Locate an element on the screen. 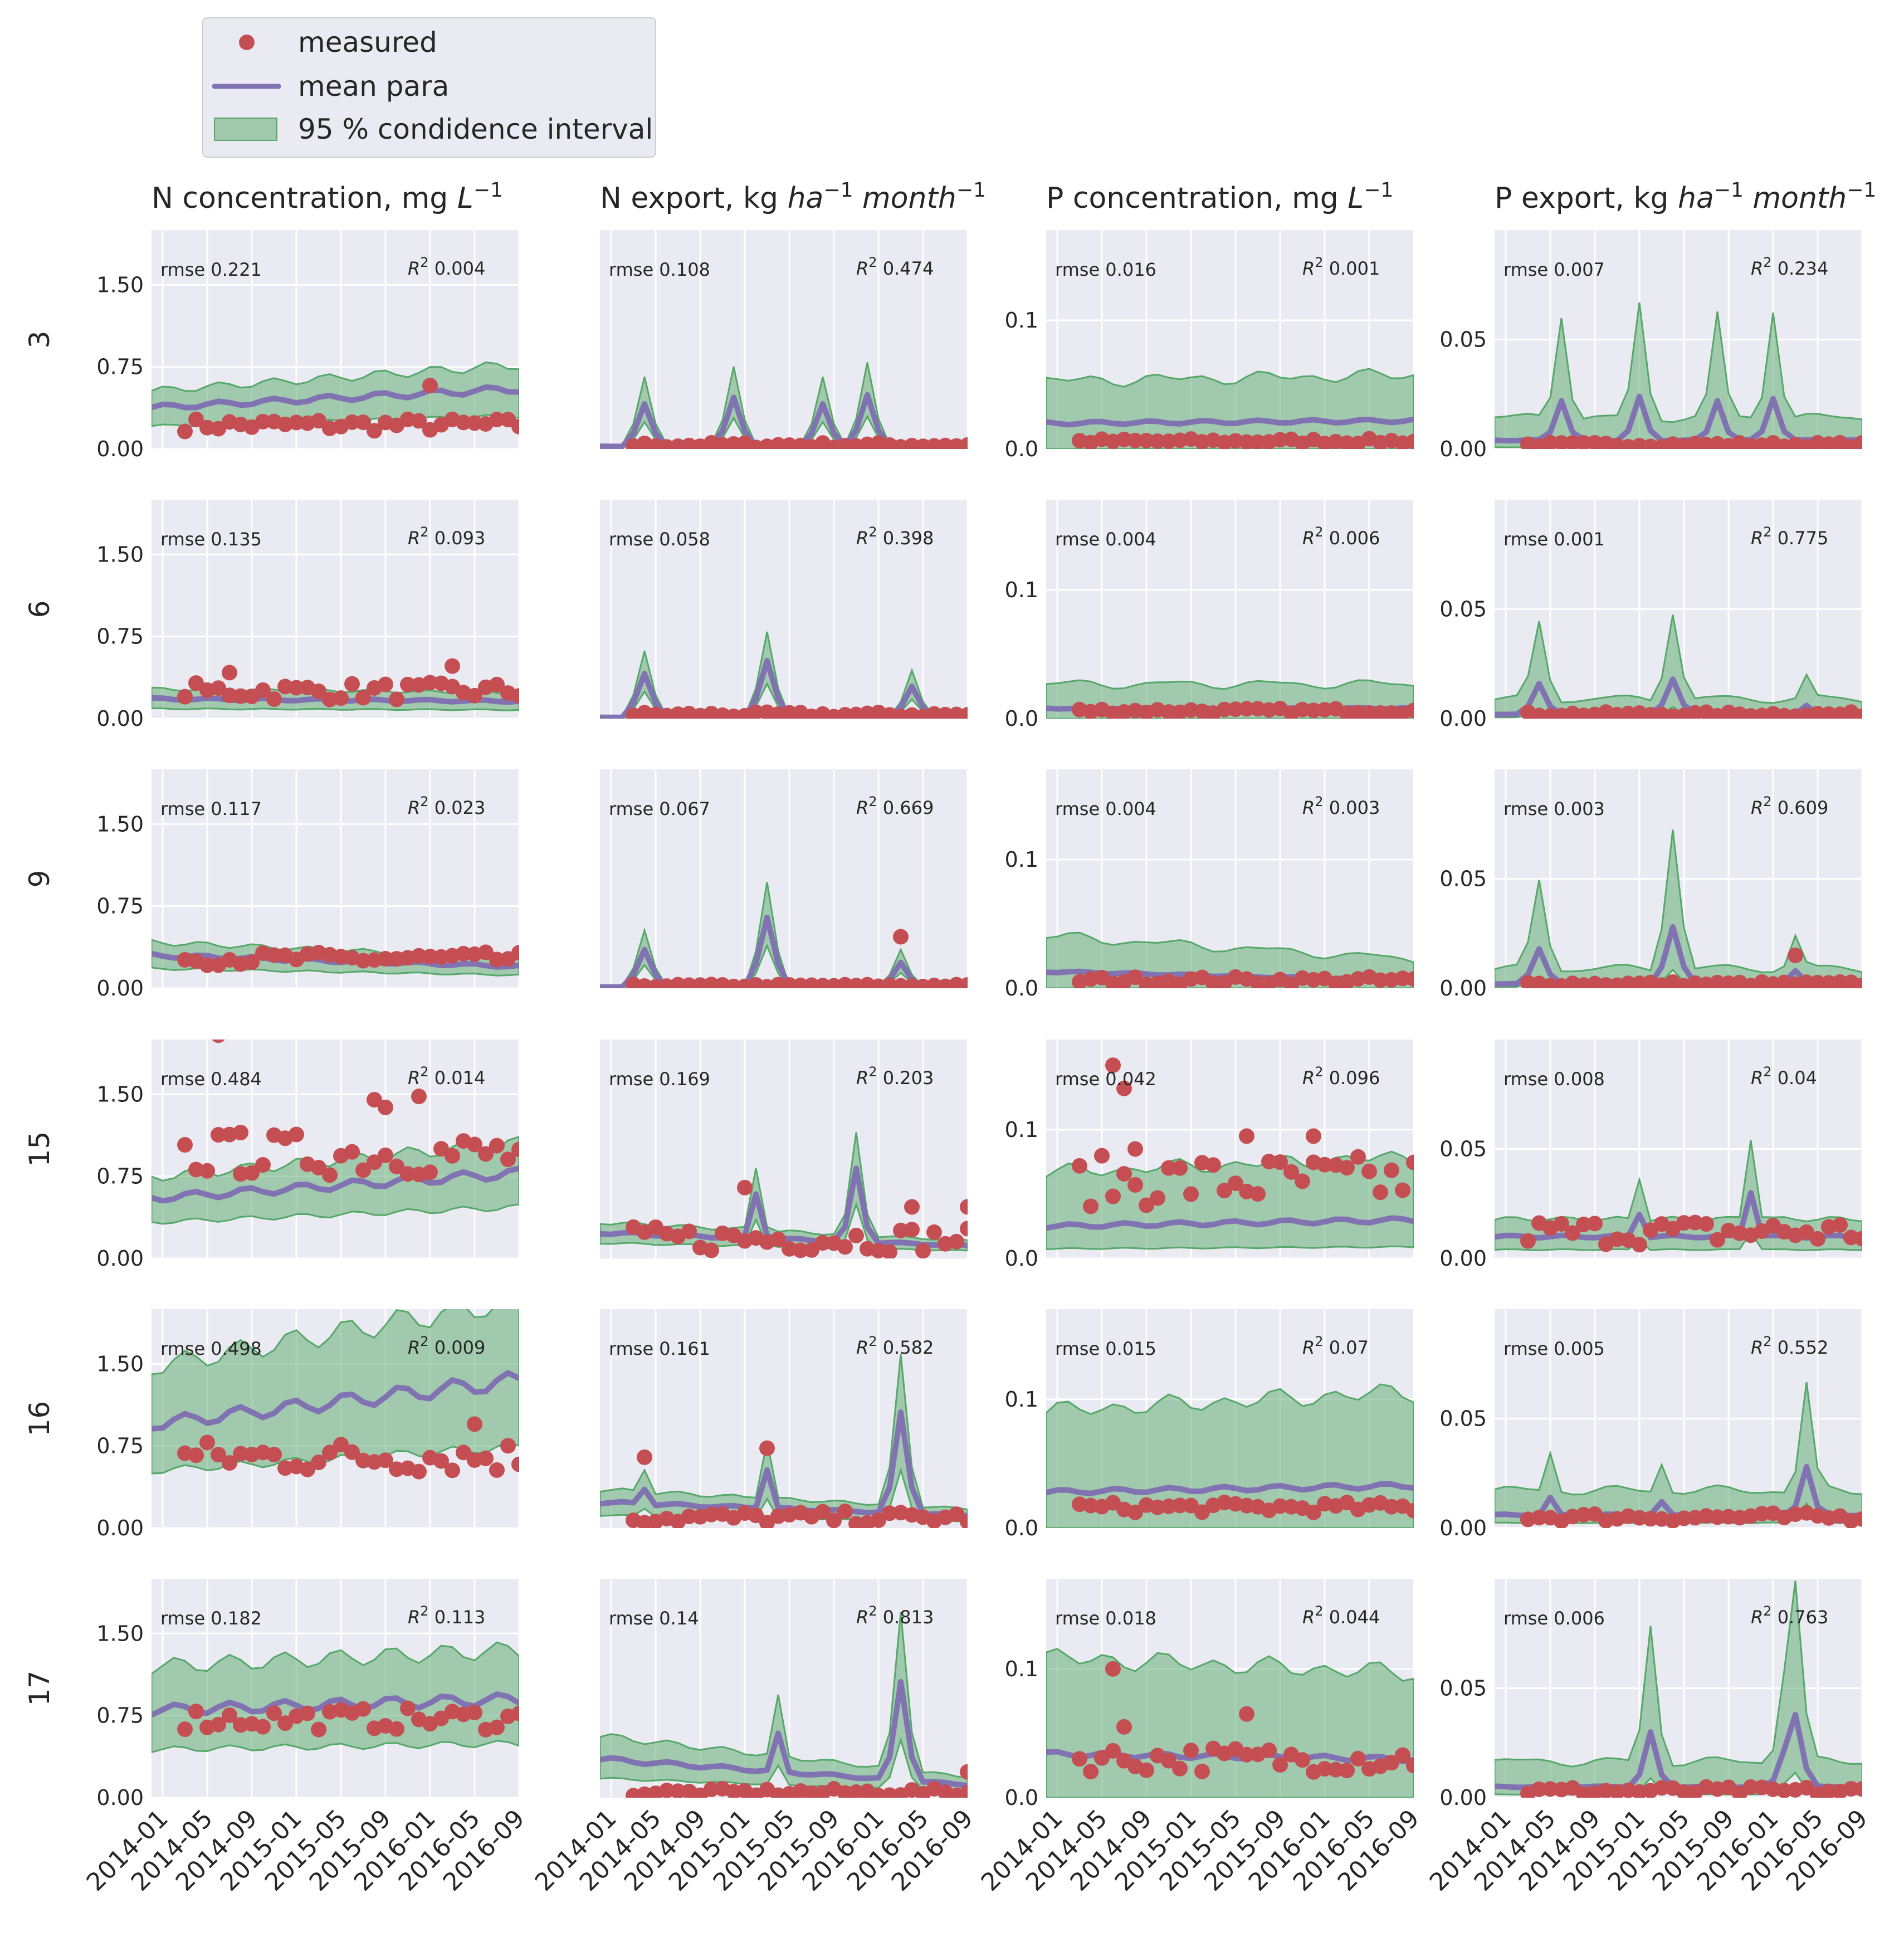 This screenshot has height=1947, width=1904. rmse-label: rmse 0.016 is located at coordinates (1105, 269).